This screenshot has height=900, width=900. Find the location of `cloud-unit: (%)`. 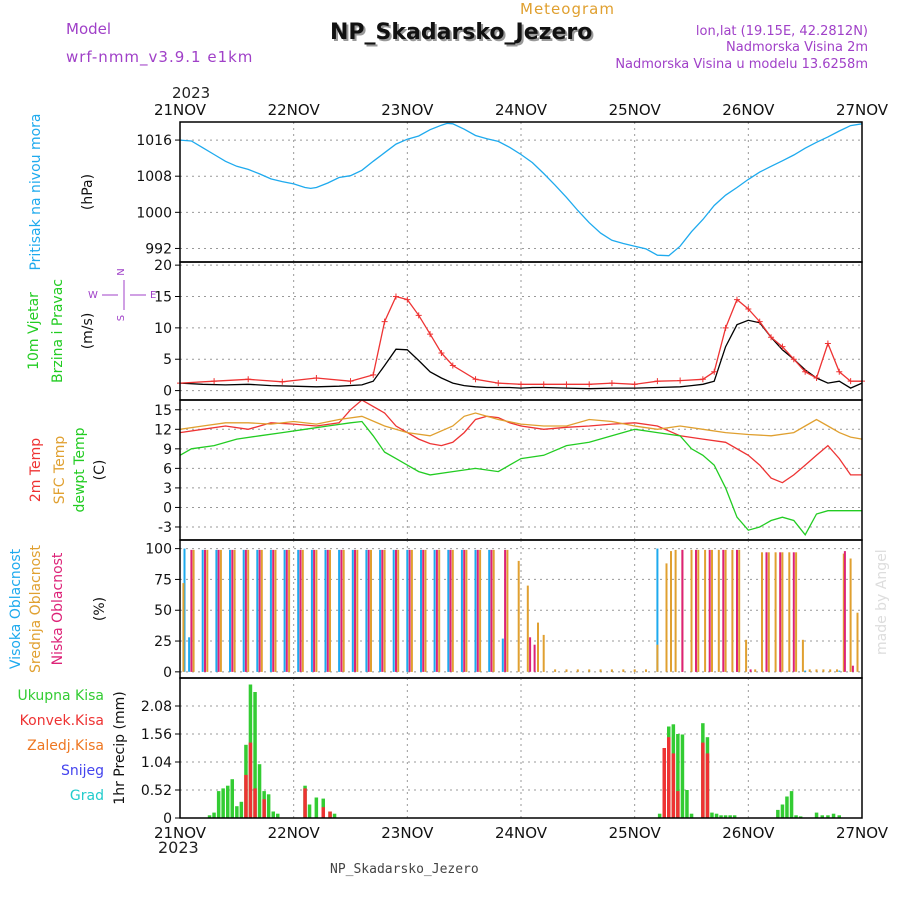

cloud-unit: (%) is located at coordinates (100, 609).